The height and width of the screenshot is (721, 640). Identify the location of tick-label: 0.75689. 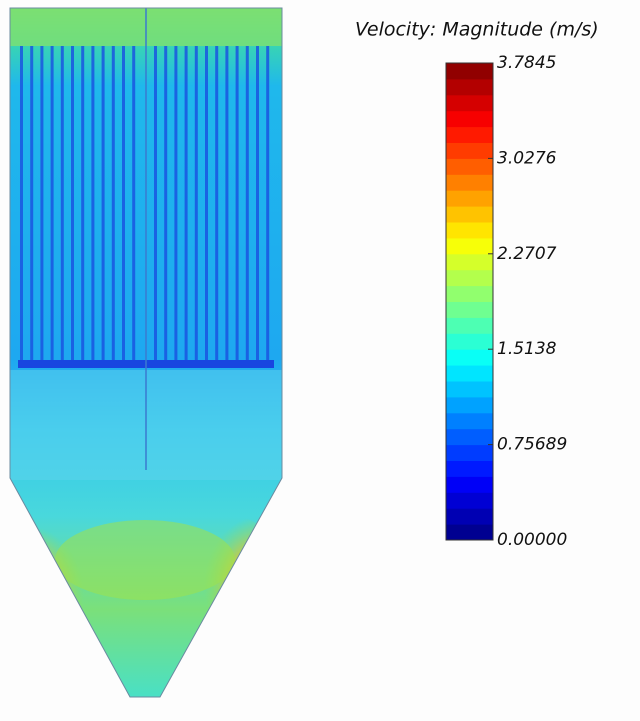
(532, 445).